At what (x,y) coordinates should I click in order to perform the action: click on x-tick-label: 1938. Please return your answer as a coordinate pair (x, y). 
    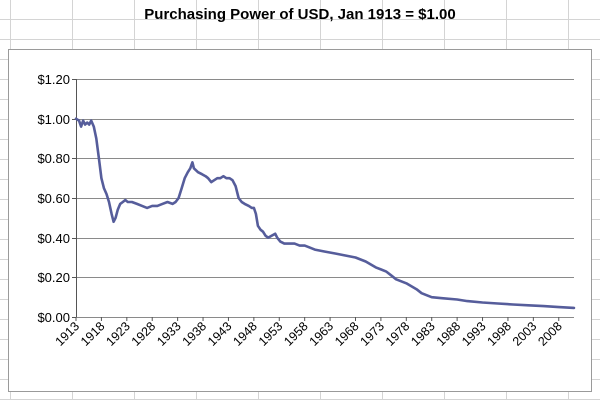
    Looking at the image, I should click on (195, 334).